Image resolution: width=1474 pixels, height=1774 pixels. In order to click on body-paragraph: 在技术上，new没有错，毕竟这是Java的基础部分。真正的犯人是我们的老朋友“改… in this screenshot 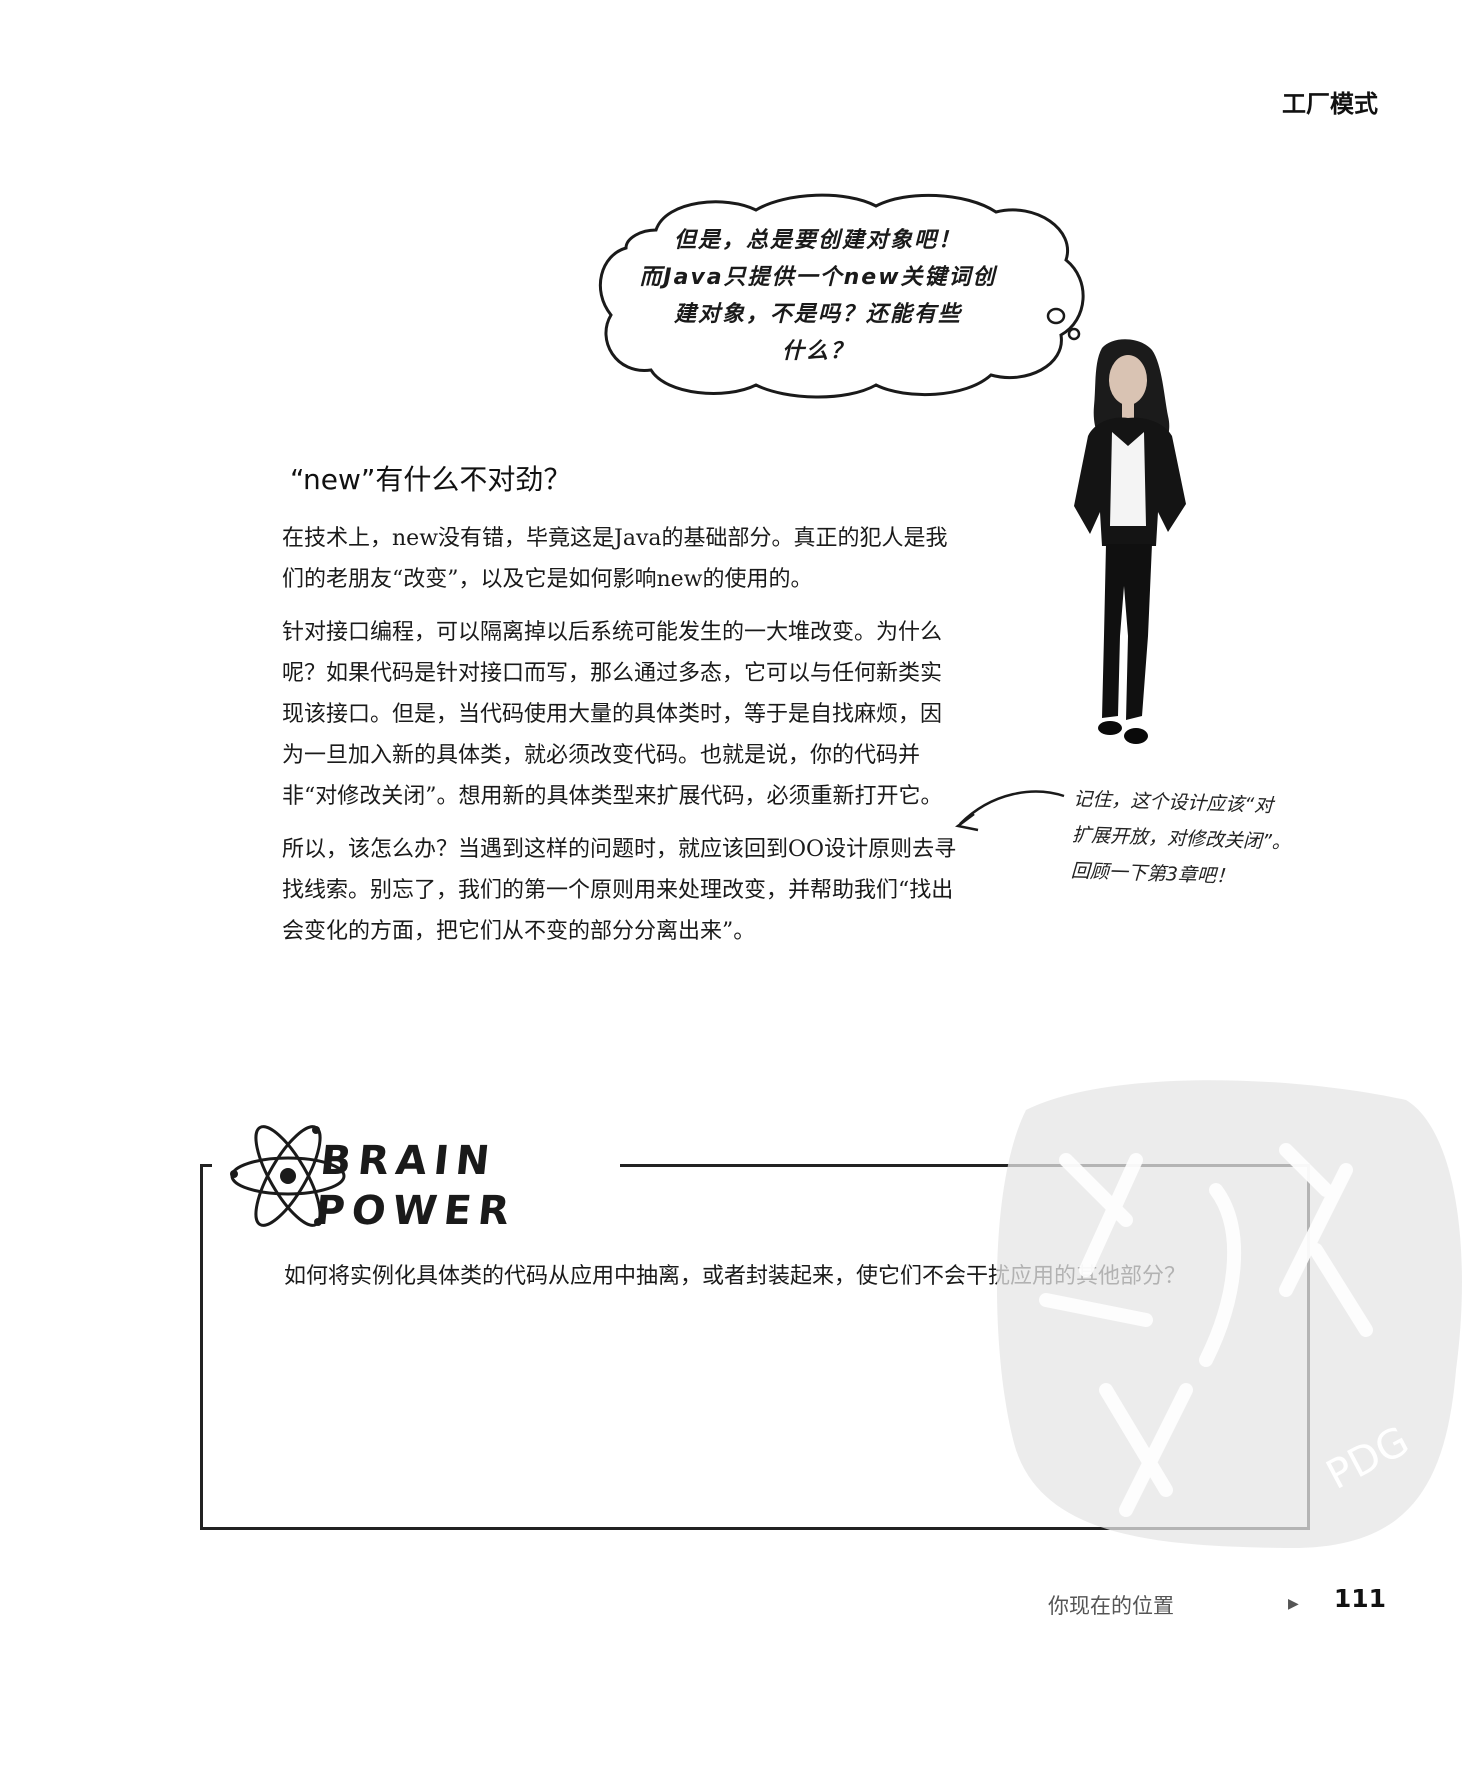, I will do `click(615, 559)`.